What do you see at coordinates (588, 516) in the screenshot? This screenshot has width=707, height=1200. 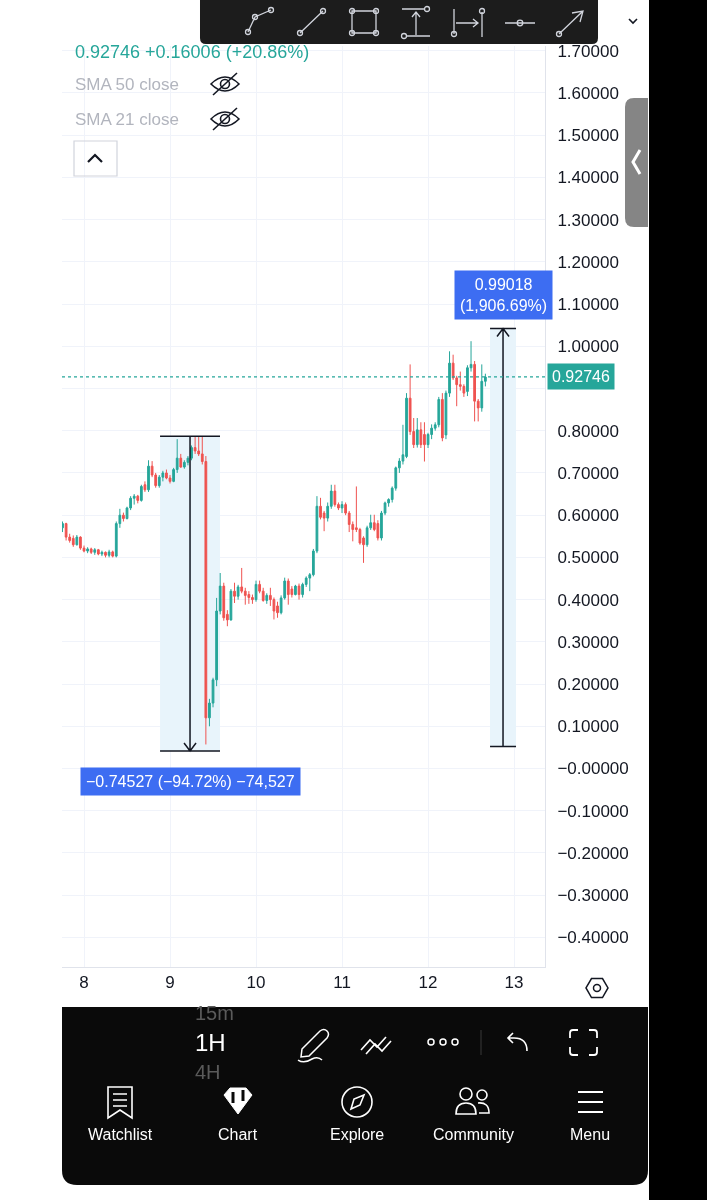 I see `y-tick-label: 0.60000` at bounding box center [588, 516].